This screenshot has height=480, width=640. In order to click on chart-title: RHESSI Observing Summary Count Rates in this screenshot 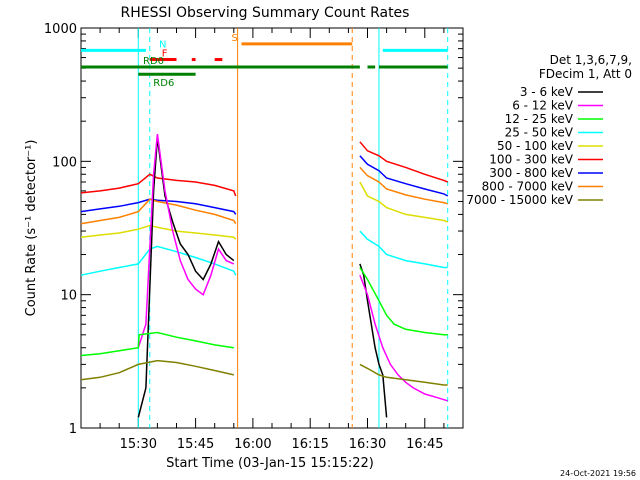, I will do `click(265, 13)`.